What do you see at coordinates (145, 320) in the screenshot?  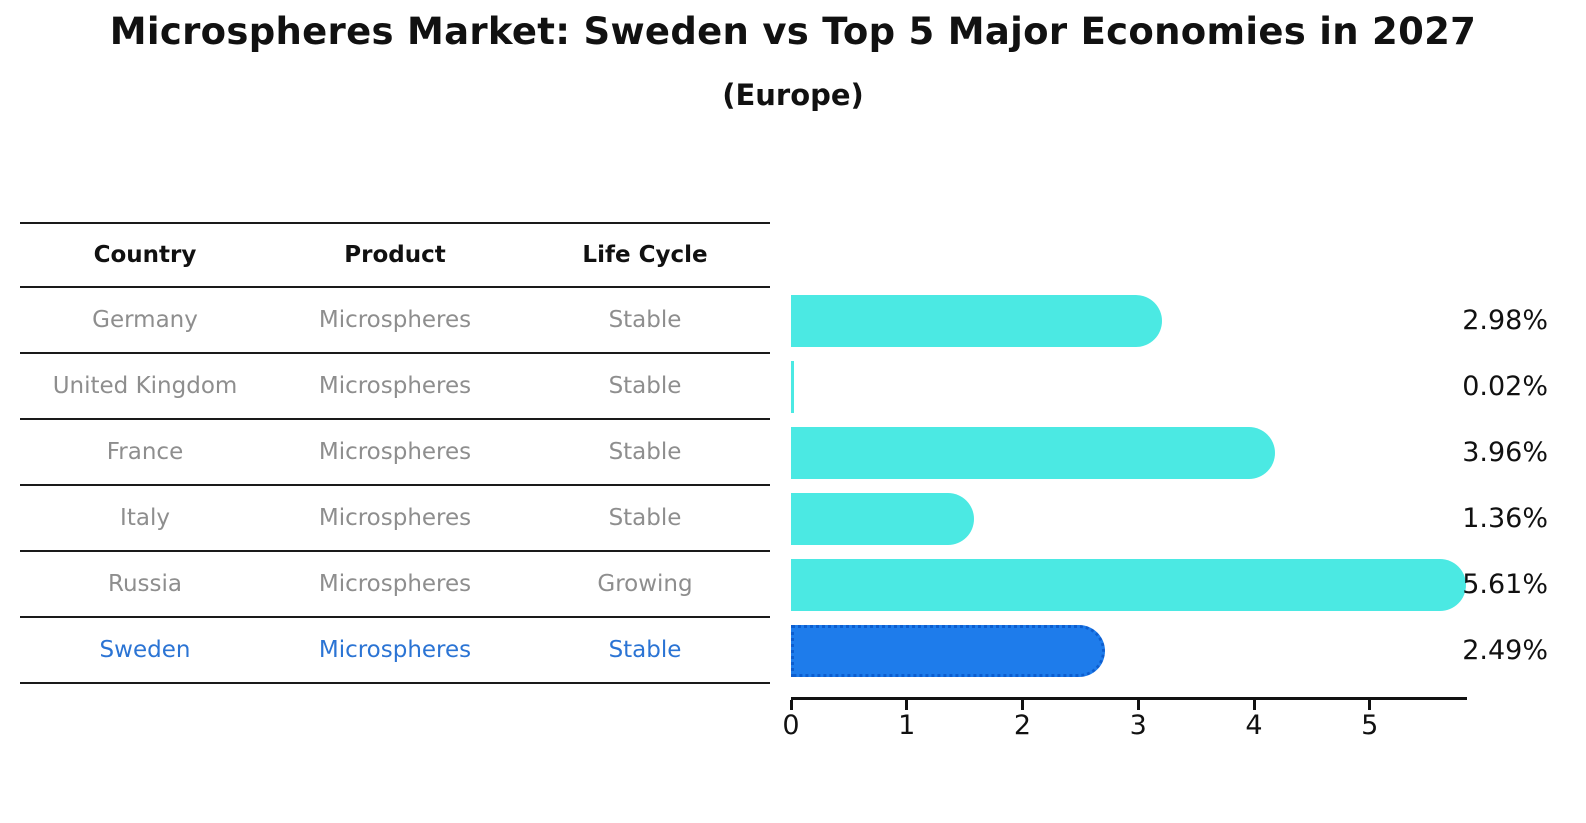 I see `table-cell-country: Germany` at bounding box center [145, 320].